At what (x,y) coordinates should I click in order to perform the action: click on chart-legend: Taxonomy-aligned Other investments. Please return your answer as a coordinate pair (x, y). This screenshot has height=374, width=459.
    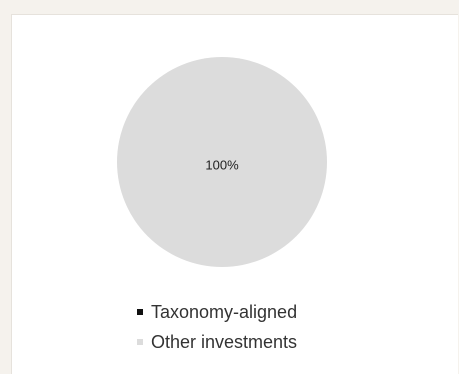
    Looking at the image, I should click on (217, 330).